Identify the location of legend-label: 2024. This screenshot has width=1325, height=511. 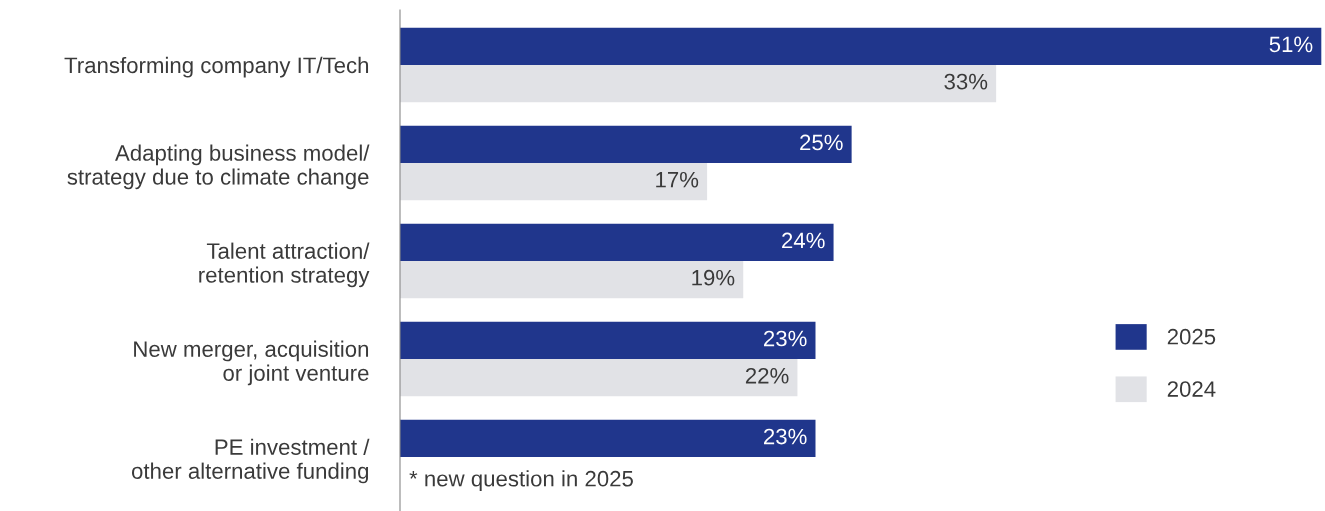
(1191, 389).